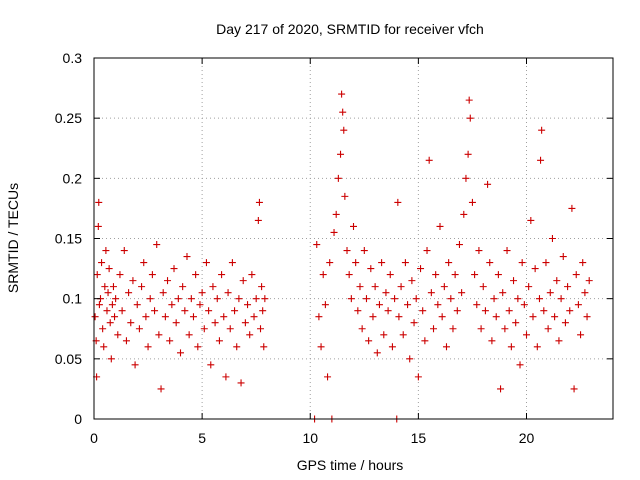  What do you see at coordinates (68, 359) in the screenshot?
I see `y-tick-label: 0.05` at bounding box center [68, 359].